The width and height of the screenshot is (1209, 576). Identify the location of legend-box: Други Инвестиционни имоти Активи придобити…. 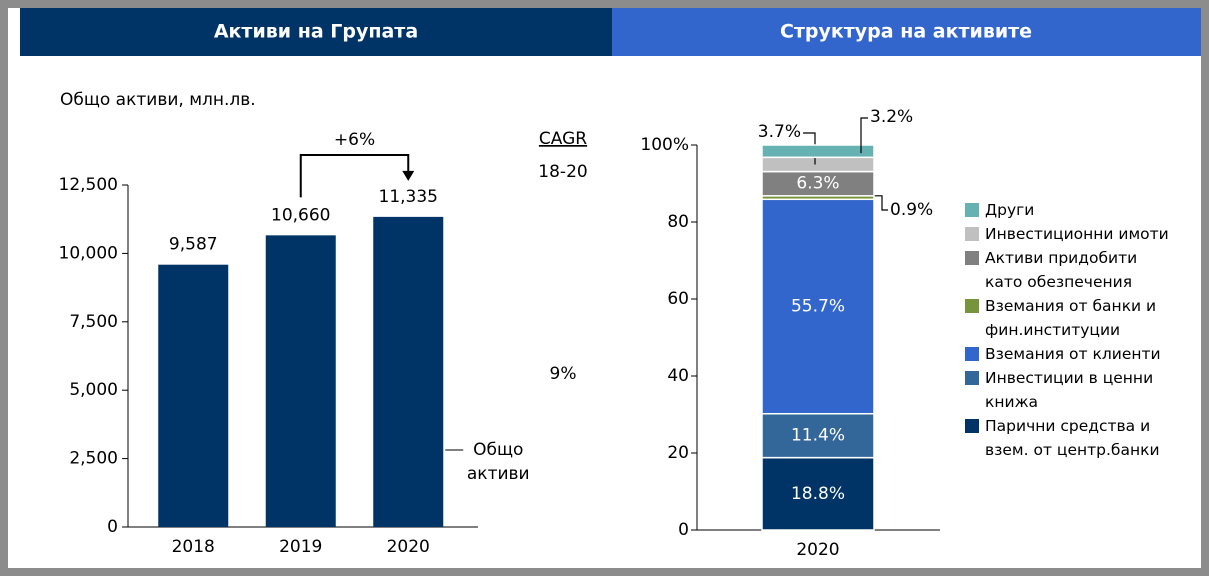
(1069, 330).